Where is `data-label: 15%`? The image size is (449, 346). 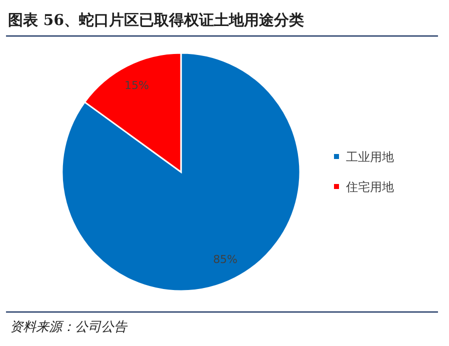 data-label: 15% is located at coordinates (136, 85).